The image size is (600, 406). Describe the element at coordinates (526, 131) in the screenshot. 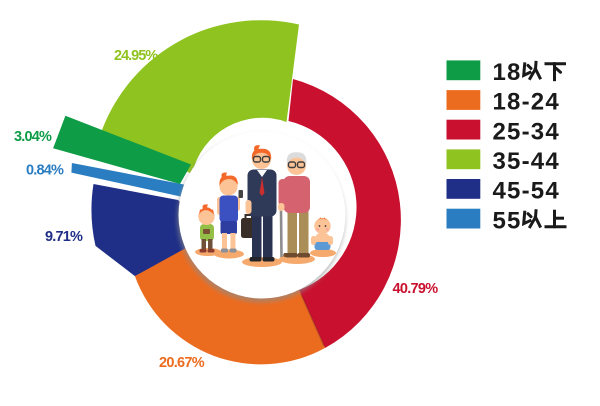

I see `svg-text: 25-34` at that location.